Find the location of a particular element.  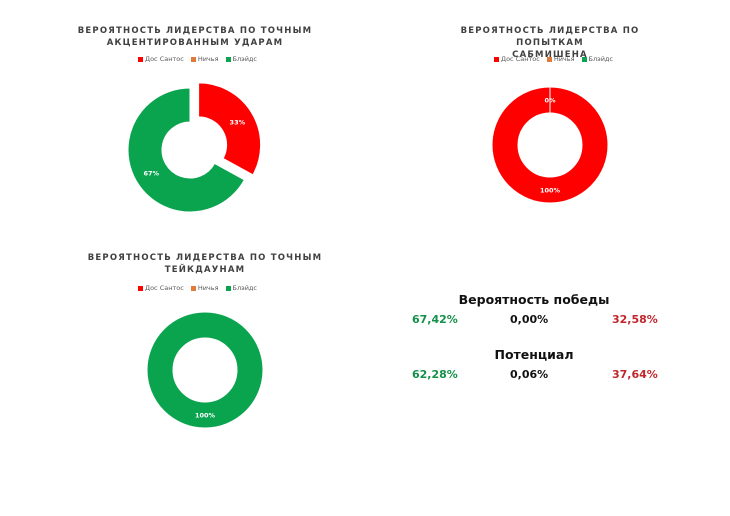

slice-label-blades: 100% is located at coordinates (205, 416).